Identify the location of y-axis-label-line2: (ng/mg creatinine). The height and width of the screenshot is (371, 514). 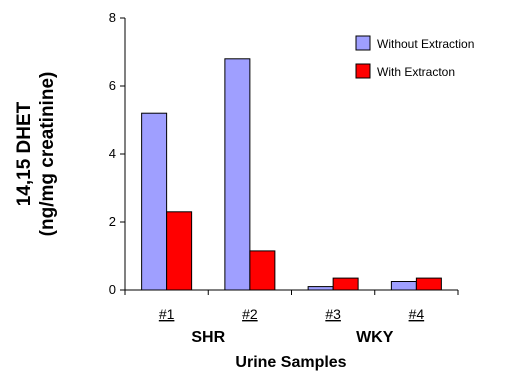
(47, 154).